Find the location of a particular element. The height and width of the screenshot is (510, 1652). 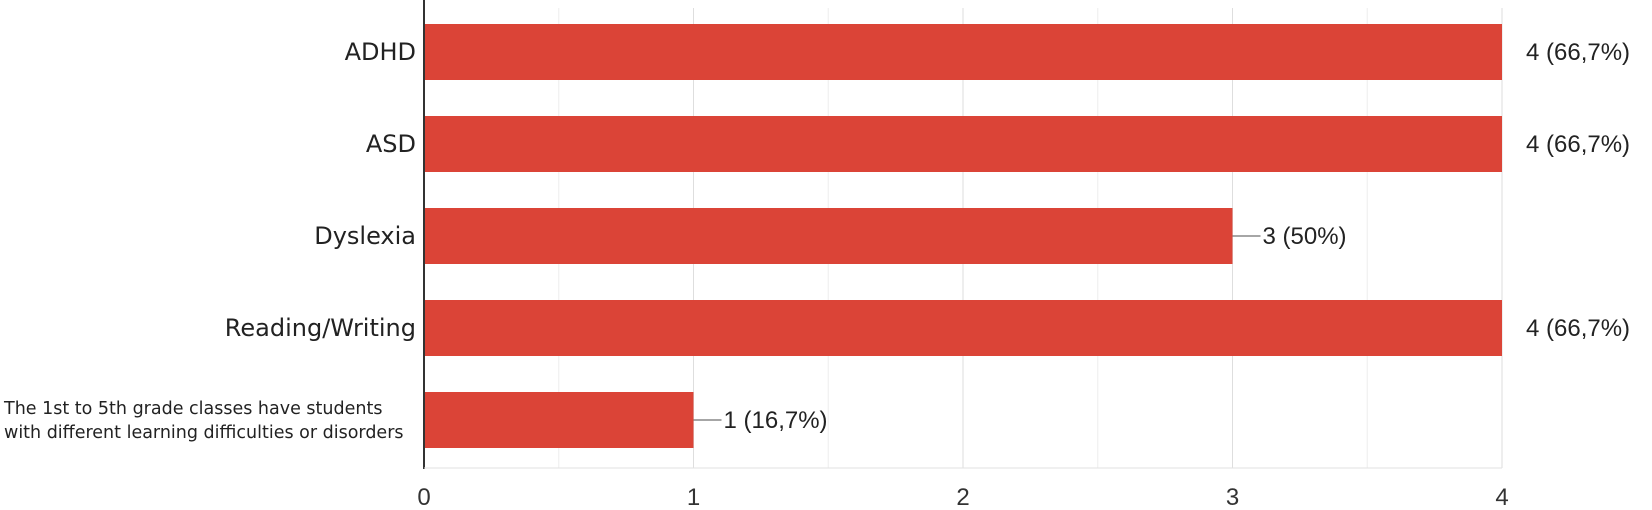

x-tick-label: 3 is located at coordinates (1232, 497).